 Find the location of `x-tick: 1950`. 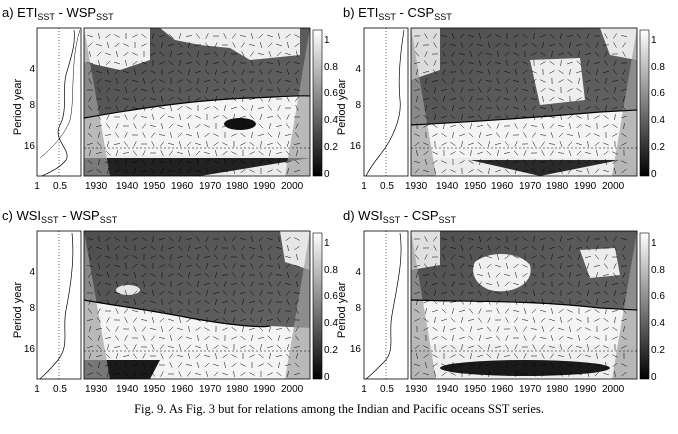

x-tick: 1950 is located at coordinates (475, 186).